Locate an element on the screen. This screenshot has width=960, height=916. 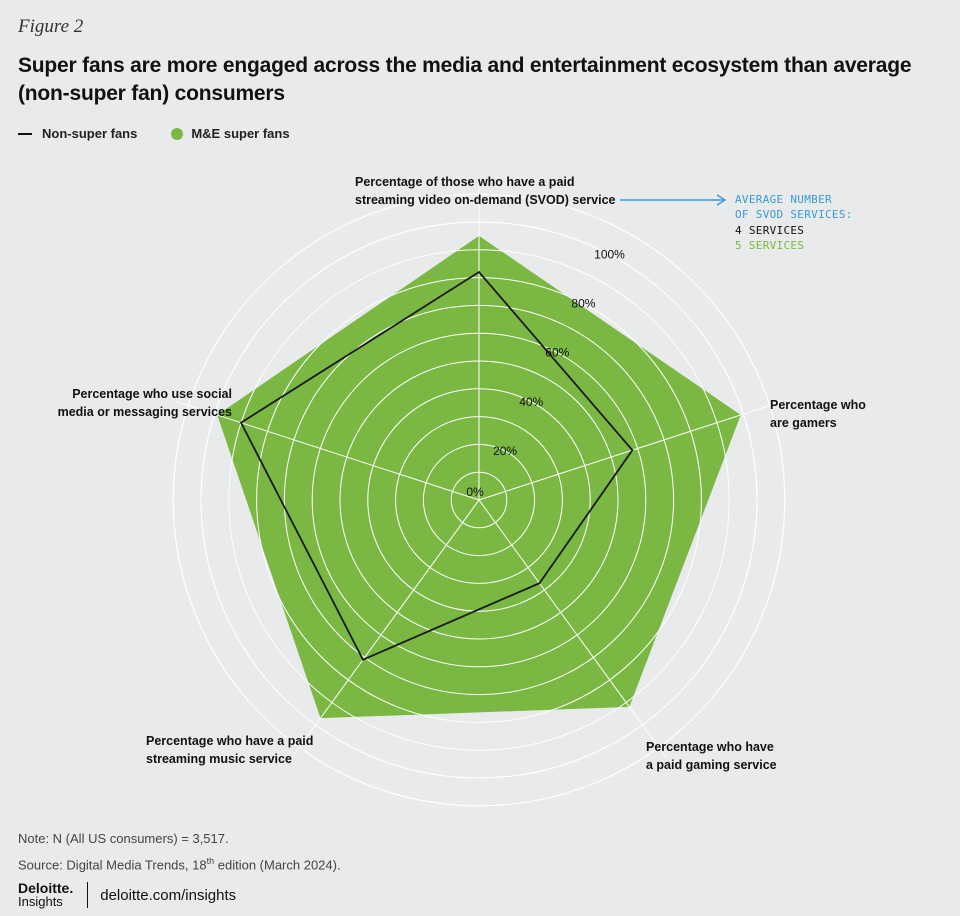
insights-link: deloitte.com/insights is located at coordinates (168, 895).